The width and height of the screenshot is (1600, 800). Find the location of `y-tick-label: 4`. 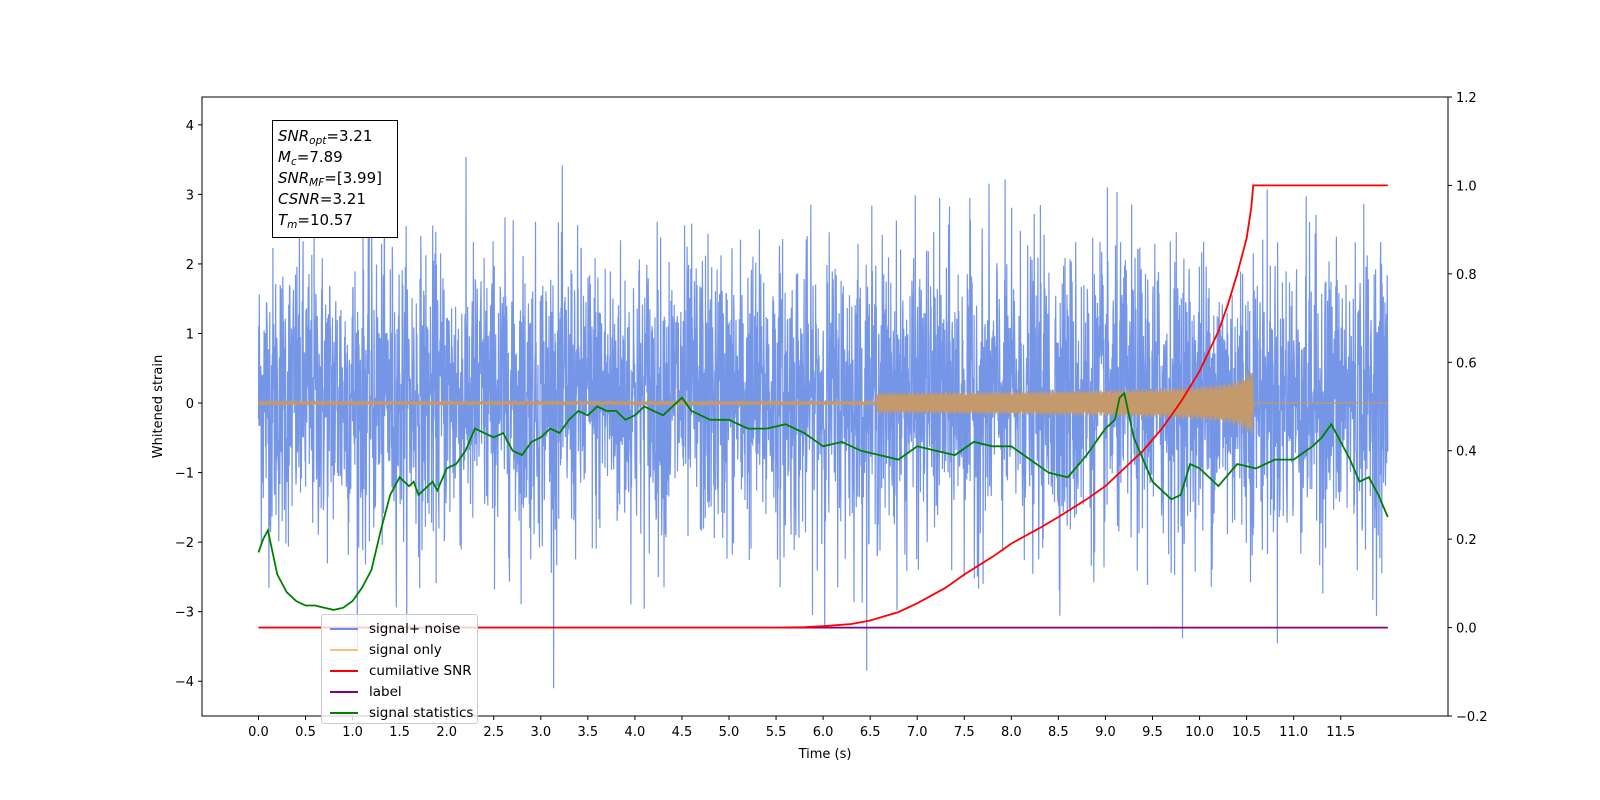

y-tick-label: 4 is located at coordinates (190, 126).